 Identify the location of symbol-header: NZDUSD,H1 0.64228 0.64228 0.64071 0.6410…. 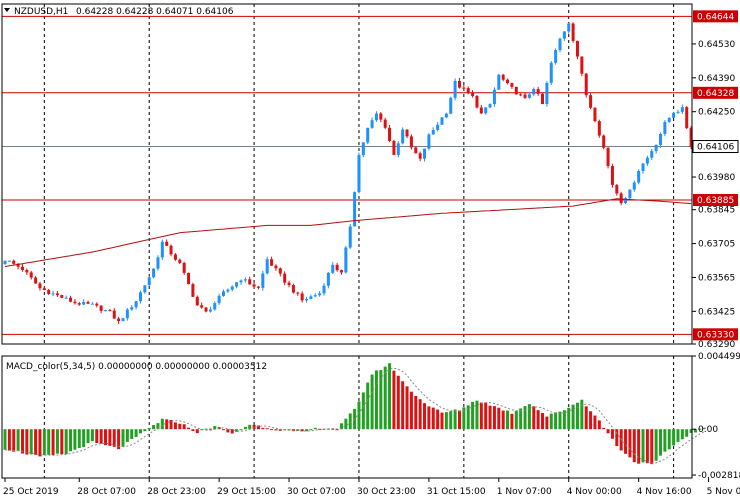
(119, 12).